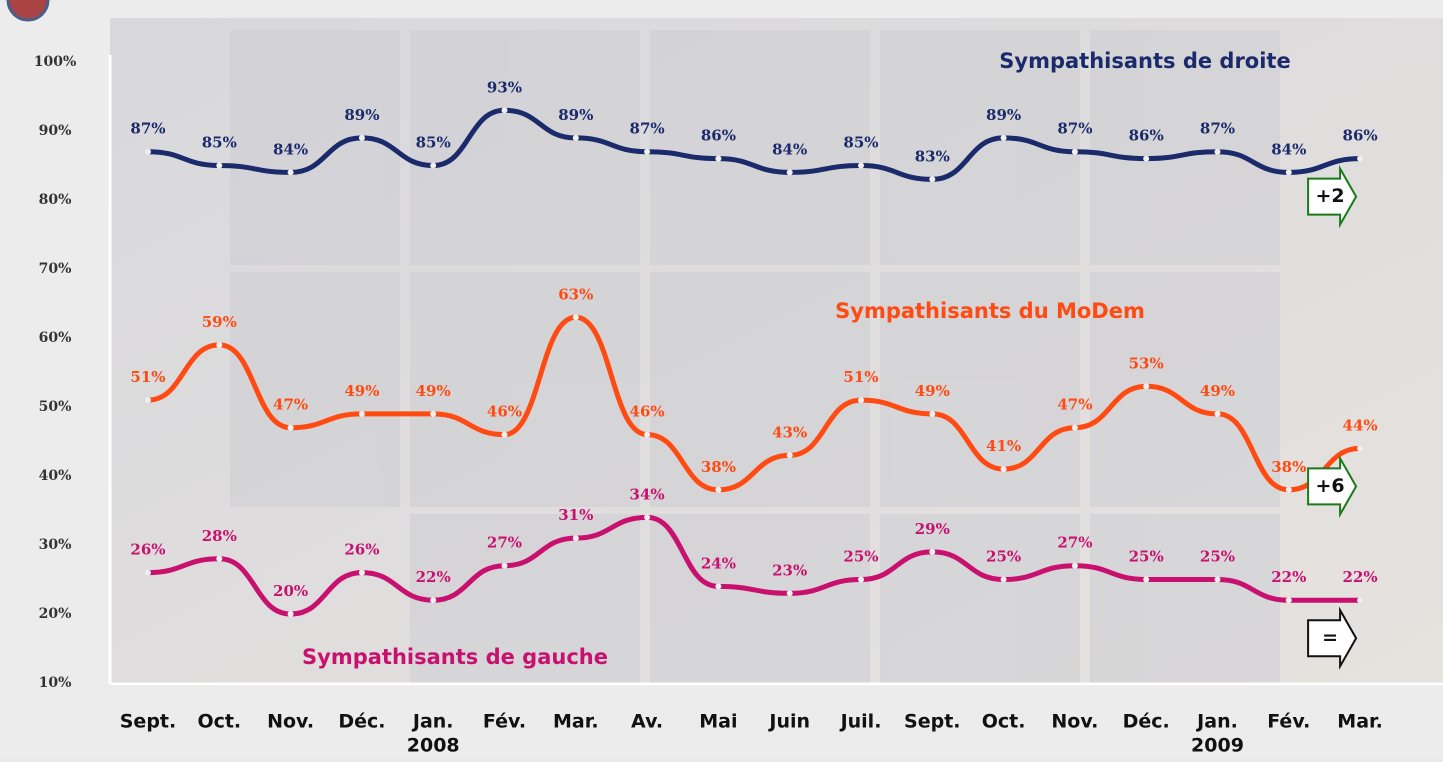  I want to click on logo, so click(28, 11).